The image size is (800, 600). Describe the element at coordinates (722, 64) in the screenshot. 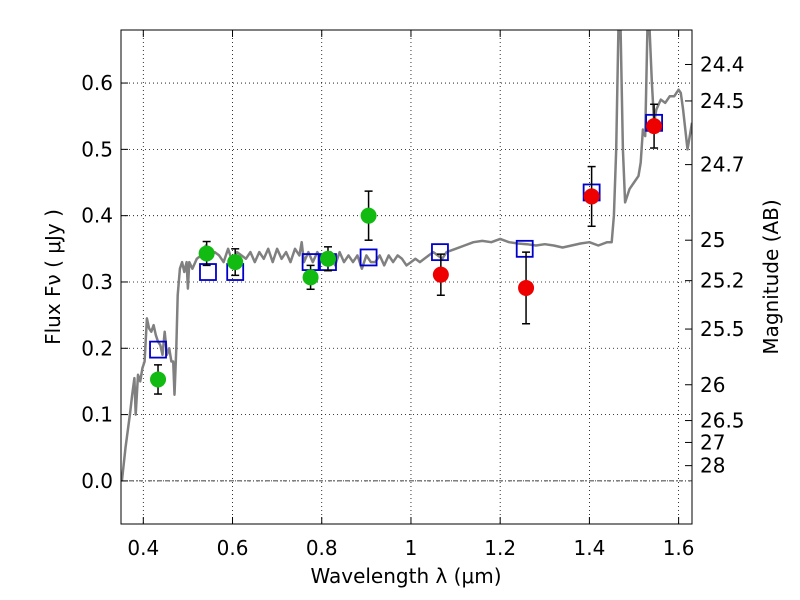

I see `right-tick-label: 24.4` at that location.